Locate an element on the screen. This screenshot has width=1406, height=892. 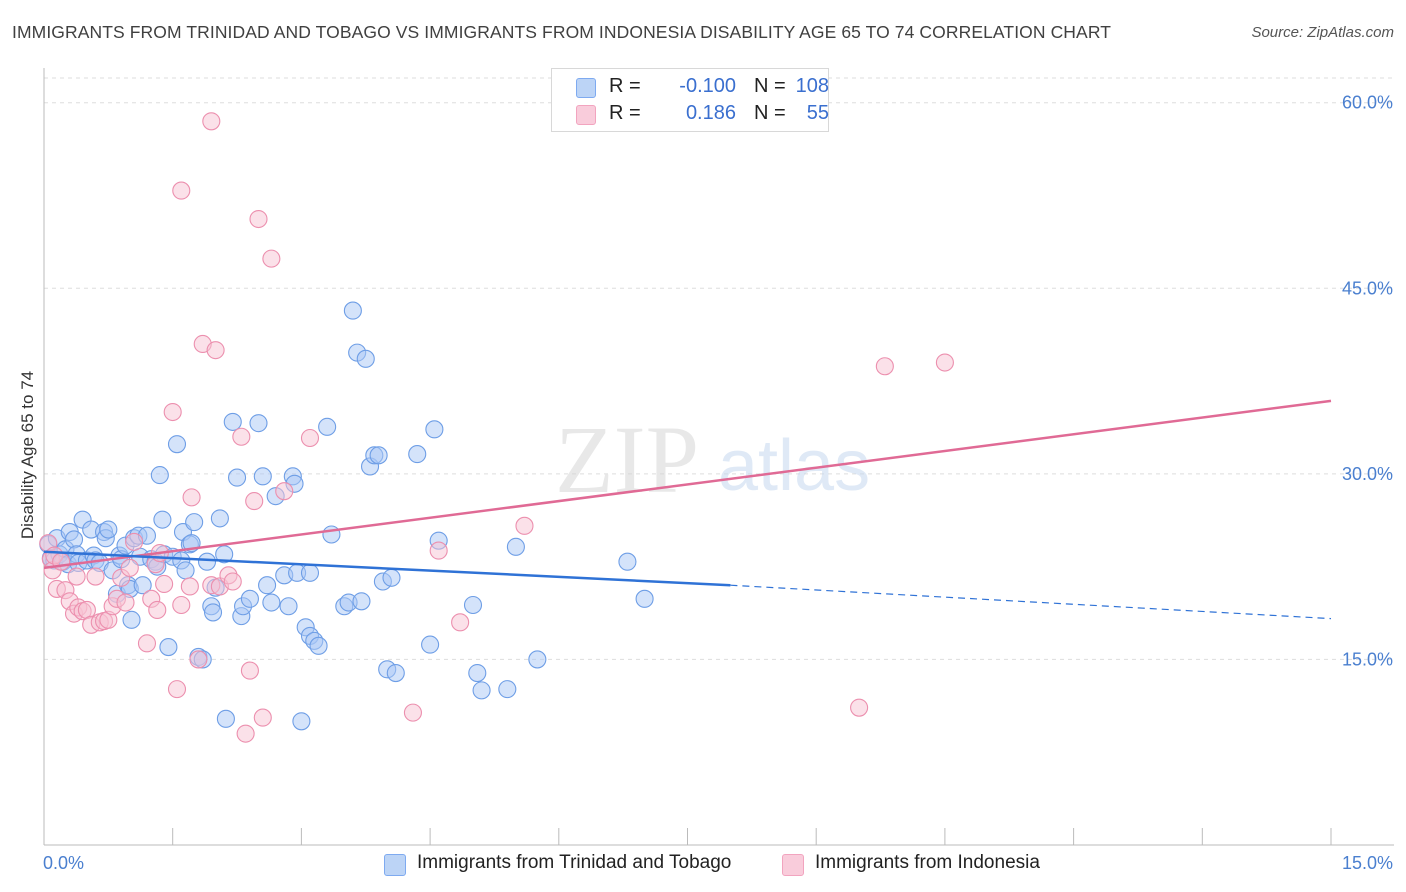
legend-r-value: 0.186 is located at coordinates (710, 113).